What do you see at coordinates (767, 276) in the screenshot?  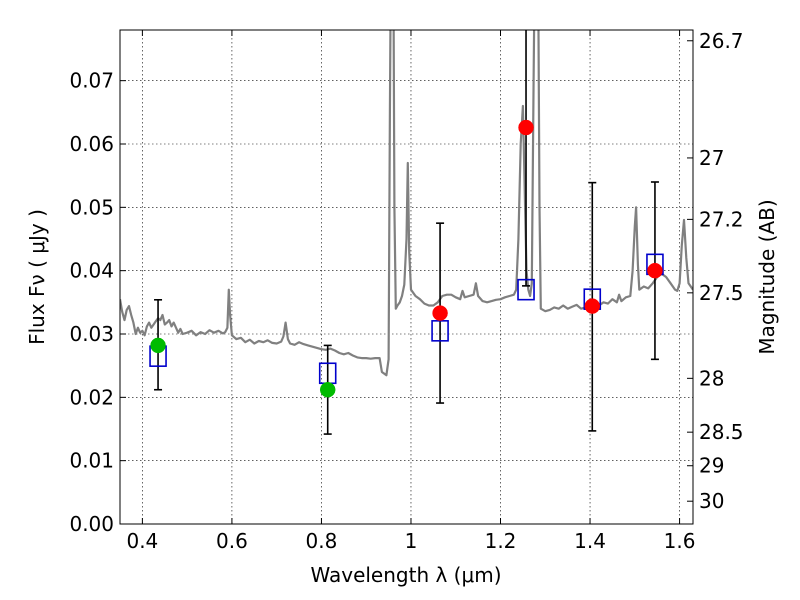 I see `y2-axis-label: Magnitude (AB)` at bounding box center [767, 276].